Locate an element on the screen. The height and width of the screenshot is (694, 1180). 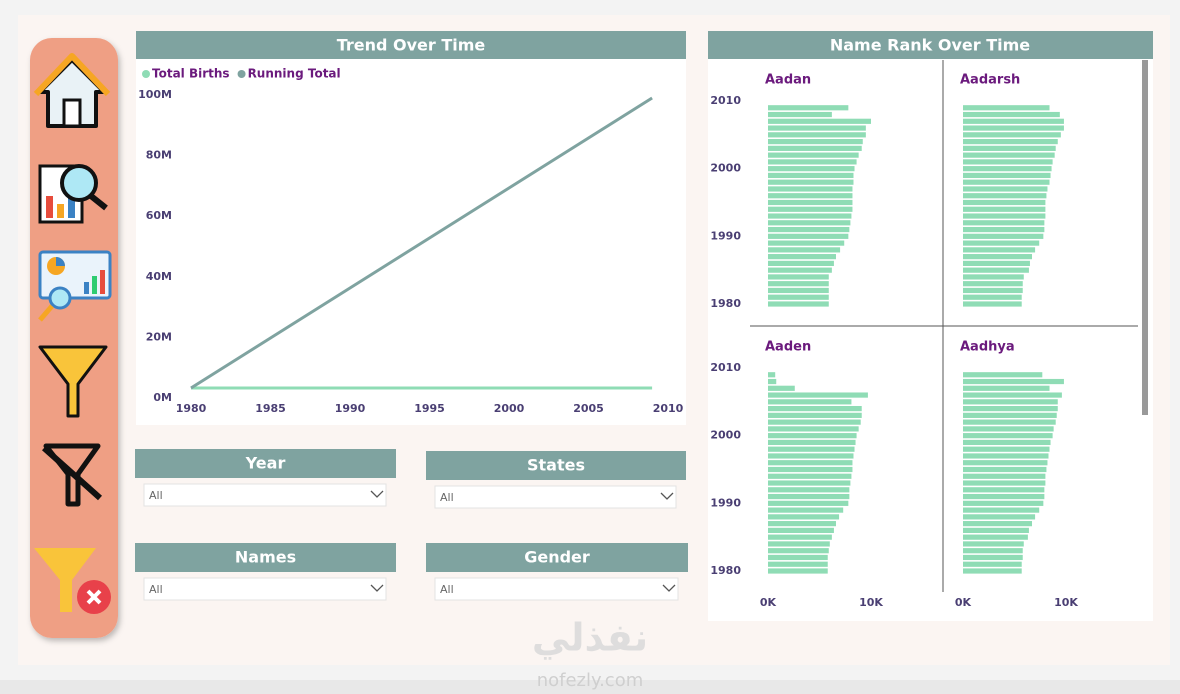
y-tick-label: 0M is located at coordinates (162, 397).